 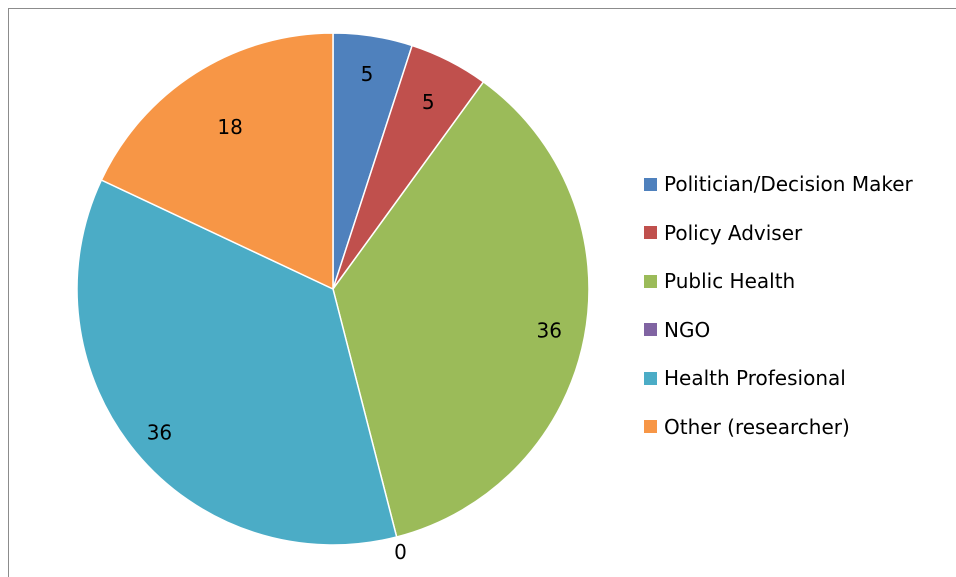 I want to click on legend-item-public-health: Public Health, so click(x=778, y=281).